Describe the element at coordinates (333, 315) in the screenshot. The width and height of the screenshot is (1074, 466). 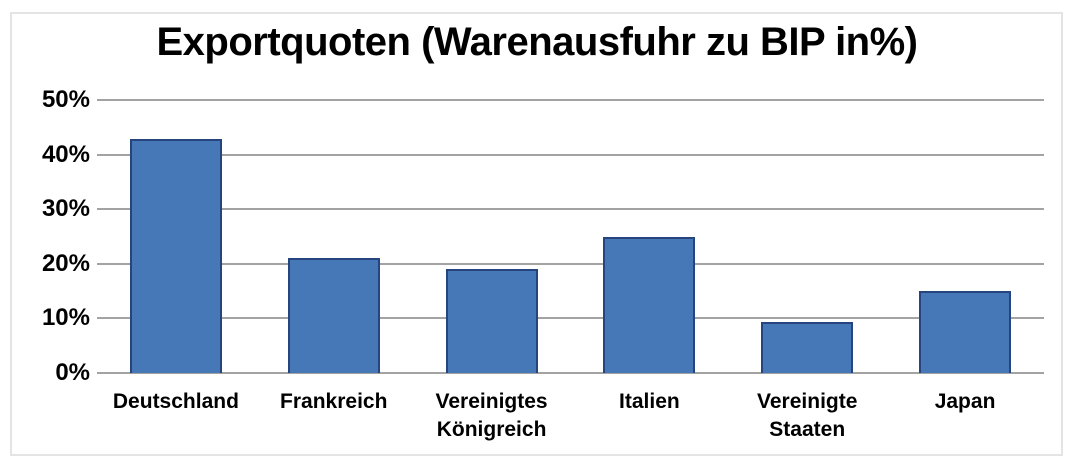
I see `bar-frankreich` at that location.